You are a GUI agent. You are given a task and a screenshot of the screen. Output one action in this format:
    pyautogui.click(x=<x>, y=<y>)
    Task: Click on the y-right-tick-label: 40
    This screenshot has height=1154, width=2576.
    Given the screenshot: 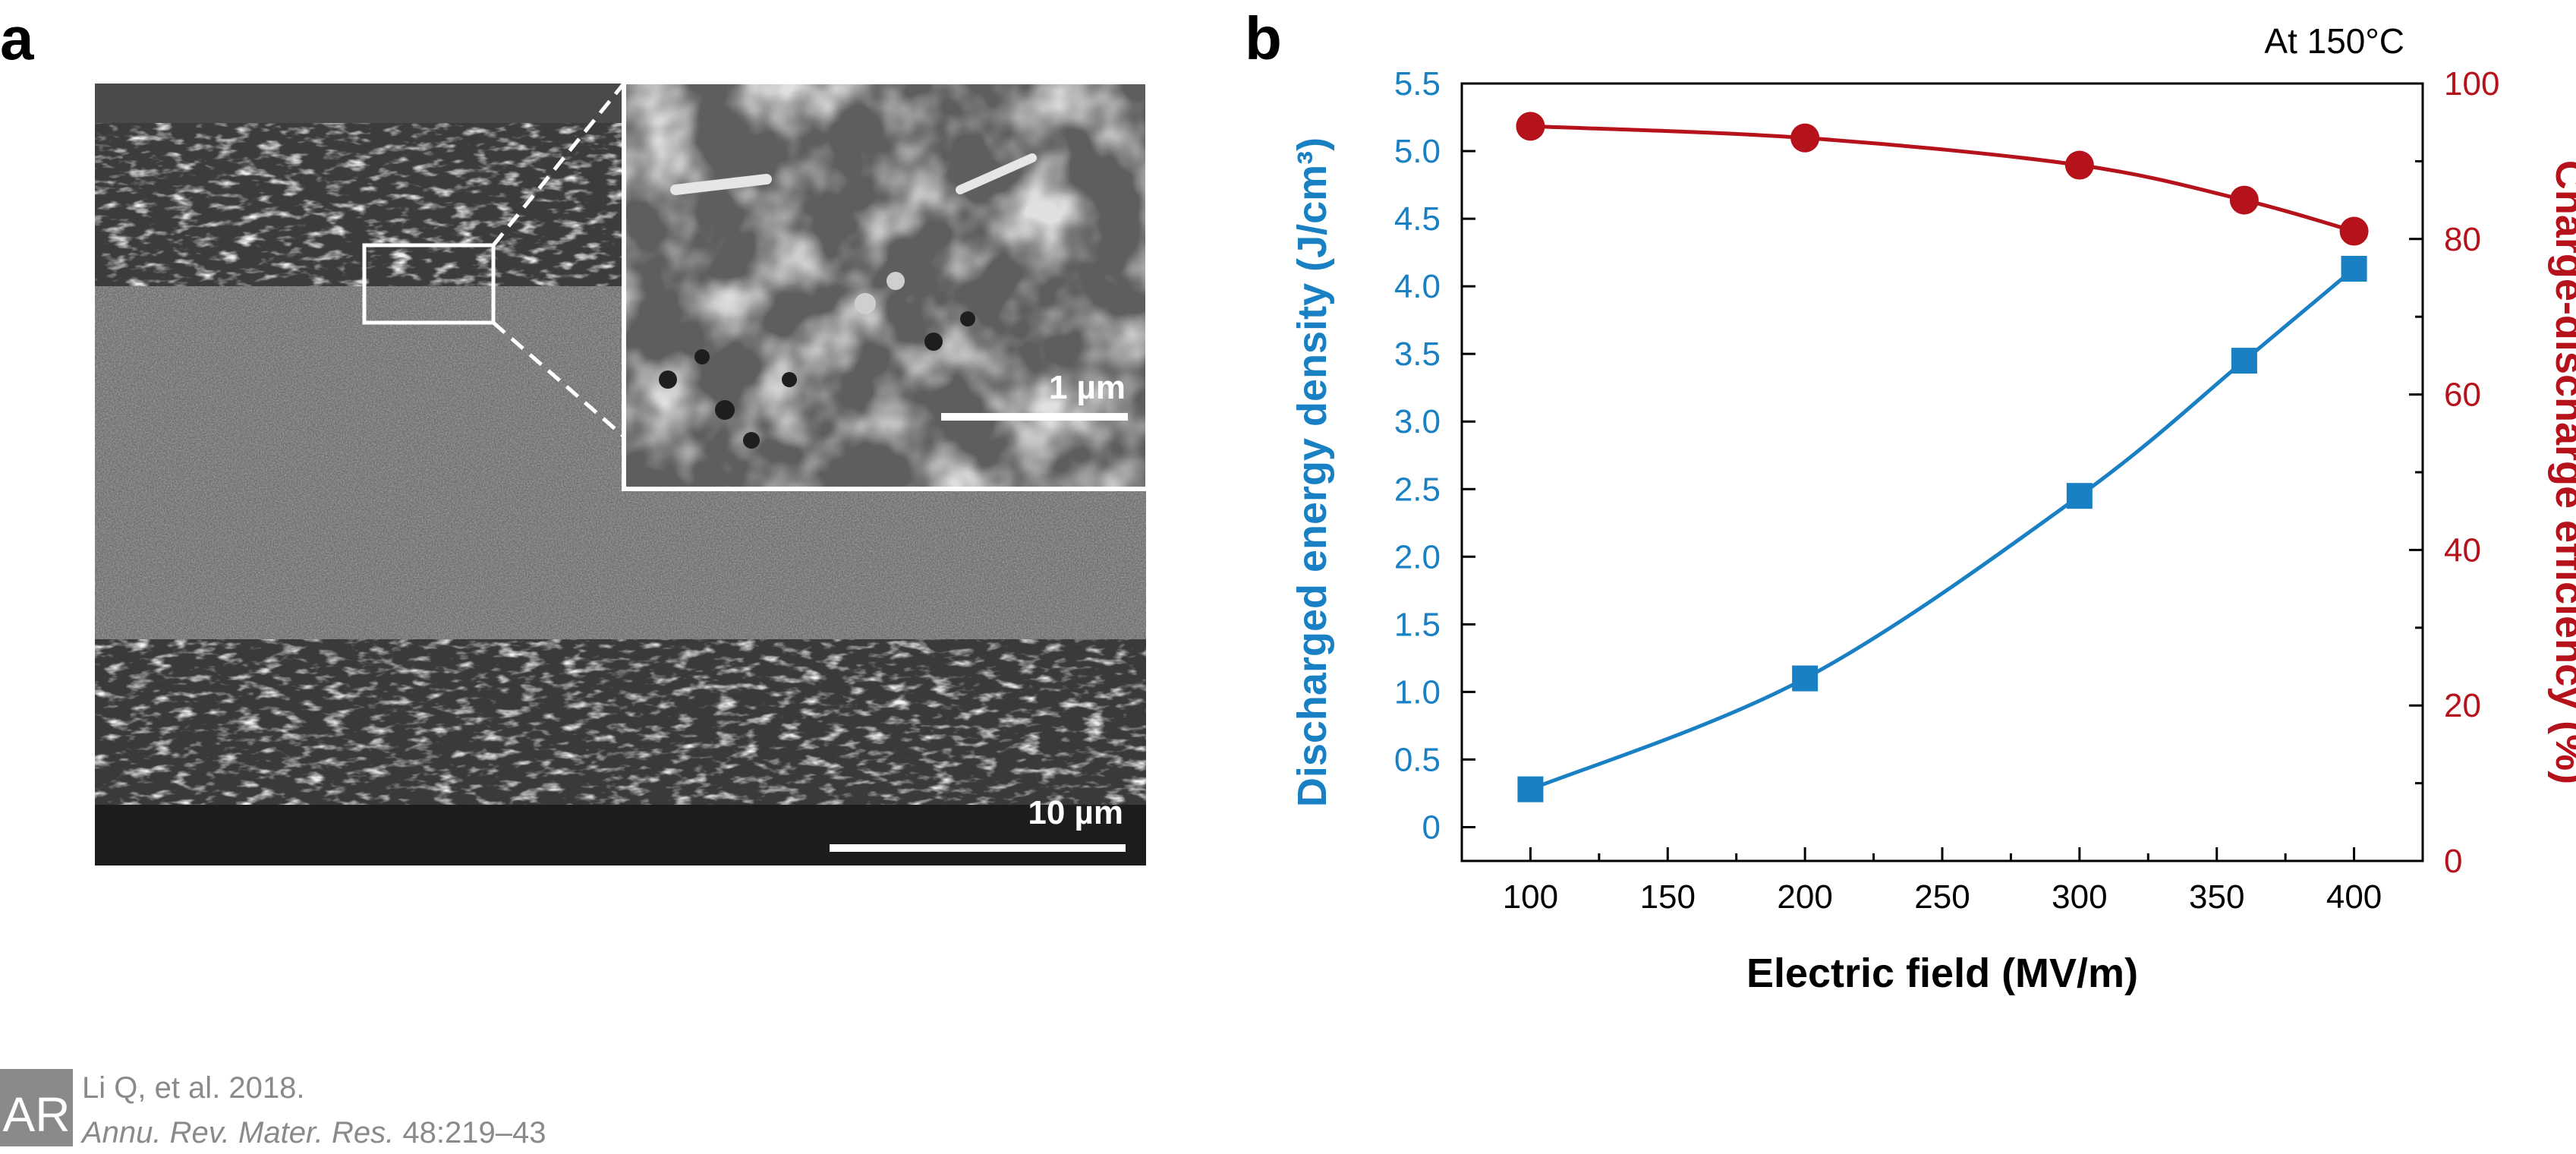 What is the action you would take?
    pyautogui.click(x=2462, y=550)
    